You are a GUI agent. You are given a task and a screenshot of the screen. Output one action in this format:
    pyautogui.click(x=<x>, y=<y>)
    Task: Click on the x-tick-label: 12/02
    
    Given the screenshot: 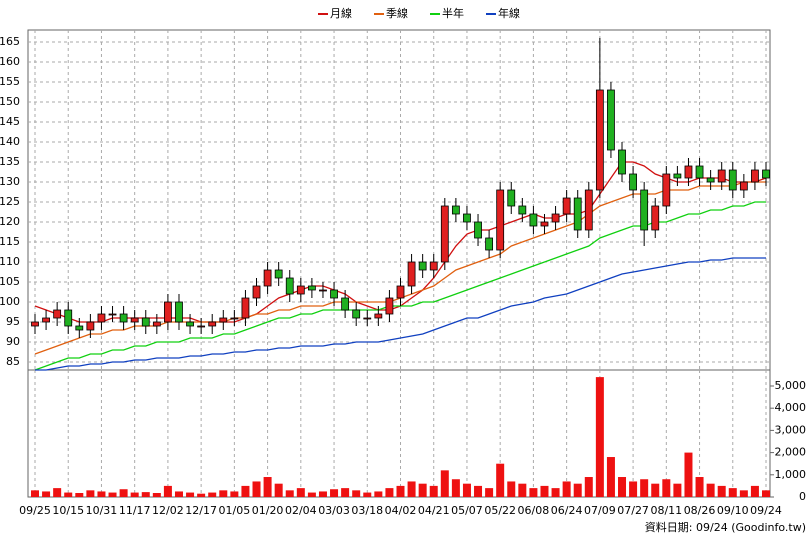 What is the action you would take?
    pyautogui.click(x=168, y=510)
    